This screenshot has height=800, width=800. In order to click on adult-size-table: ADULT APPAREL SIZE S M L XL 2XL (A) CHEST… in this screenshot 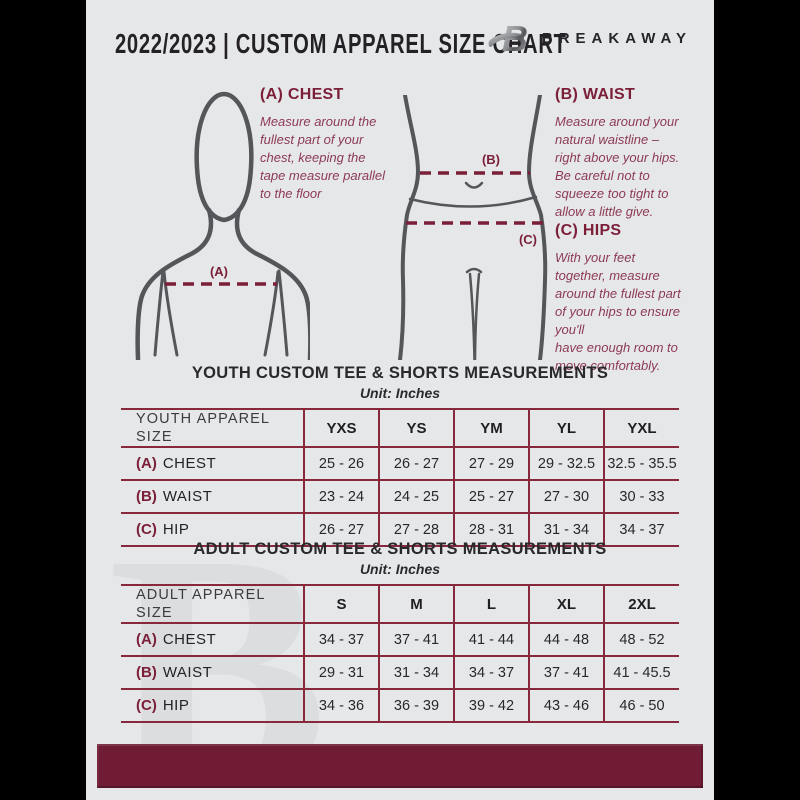, I will do `click(400, 653)`.